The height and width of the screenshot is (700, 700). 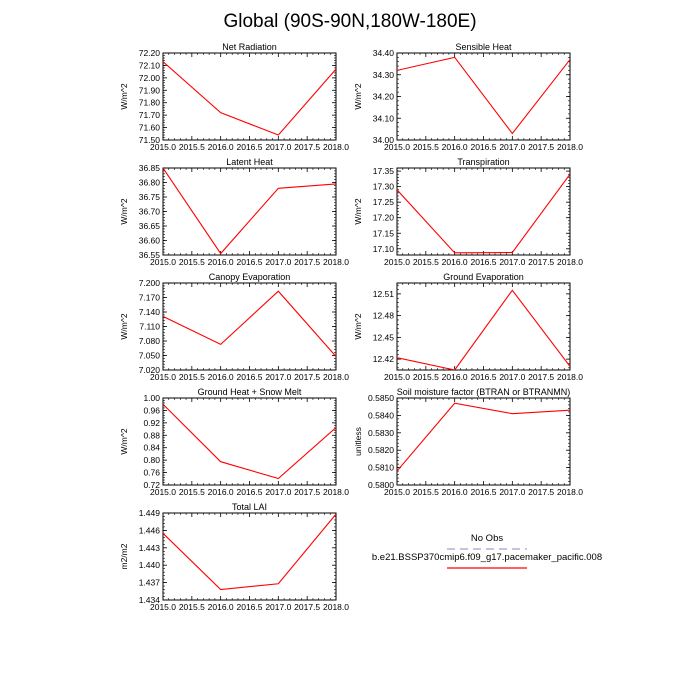 What do you see at coordinates (249, 507) in the screenshot?
I see `panel-title: Total LAI` at bounding box center [249, 507].